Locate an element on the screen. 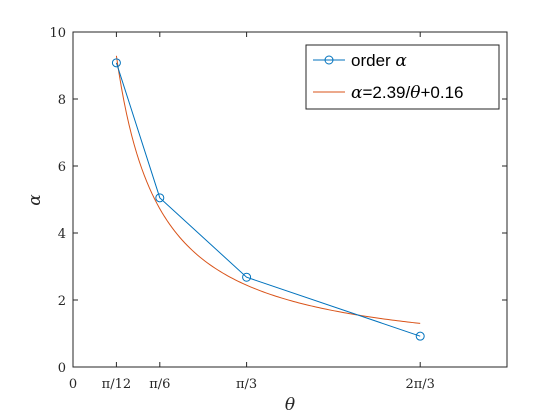 The image size is (560, 420). x-tick-label: π/6 is located at coordinates (159, 384).